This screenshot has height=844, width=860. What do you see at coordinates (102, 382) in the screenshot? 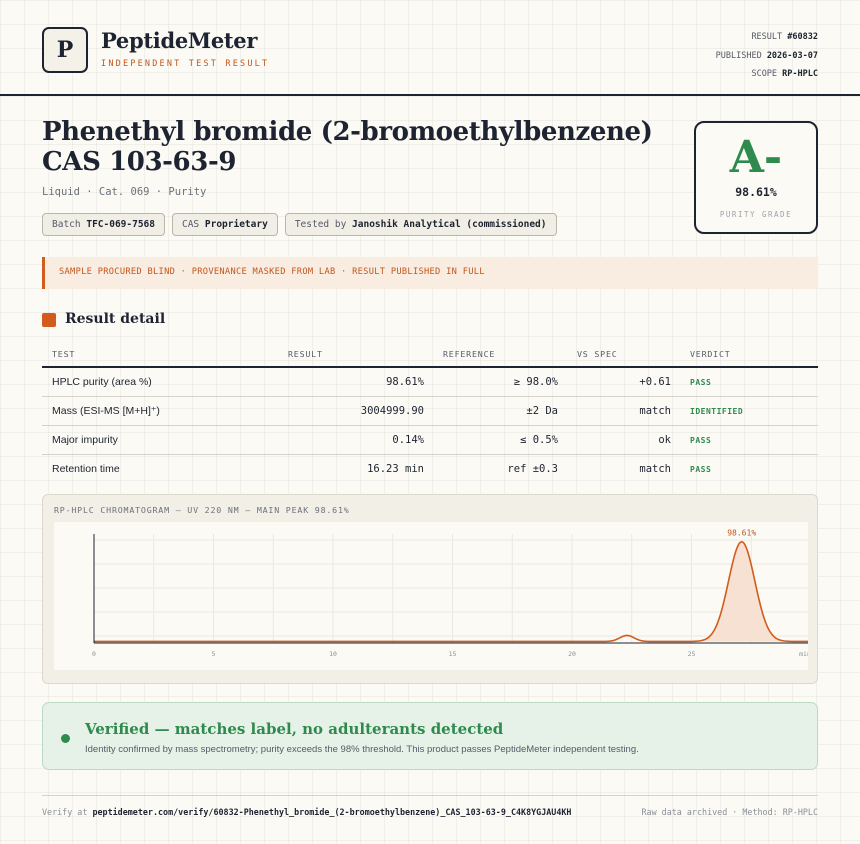
I see `cell-test: HPLC purity (area %)` at bounding box center [102, 382].